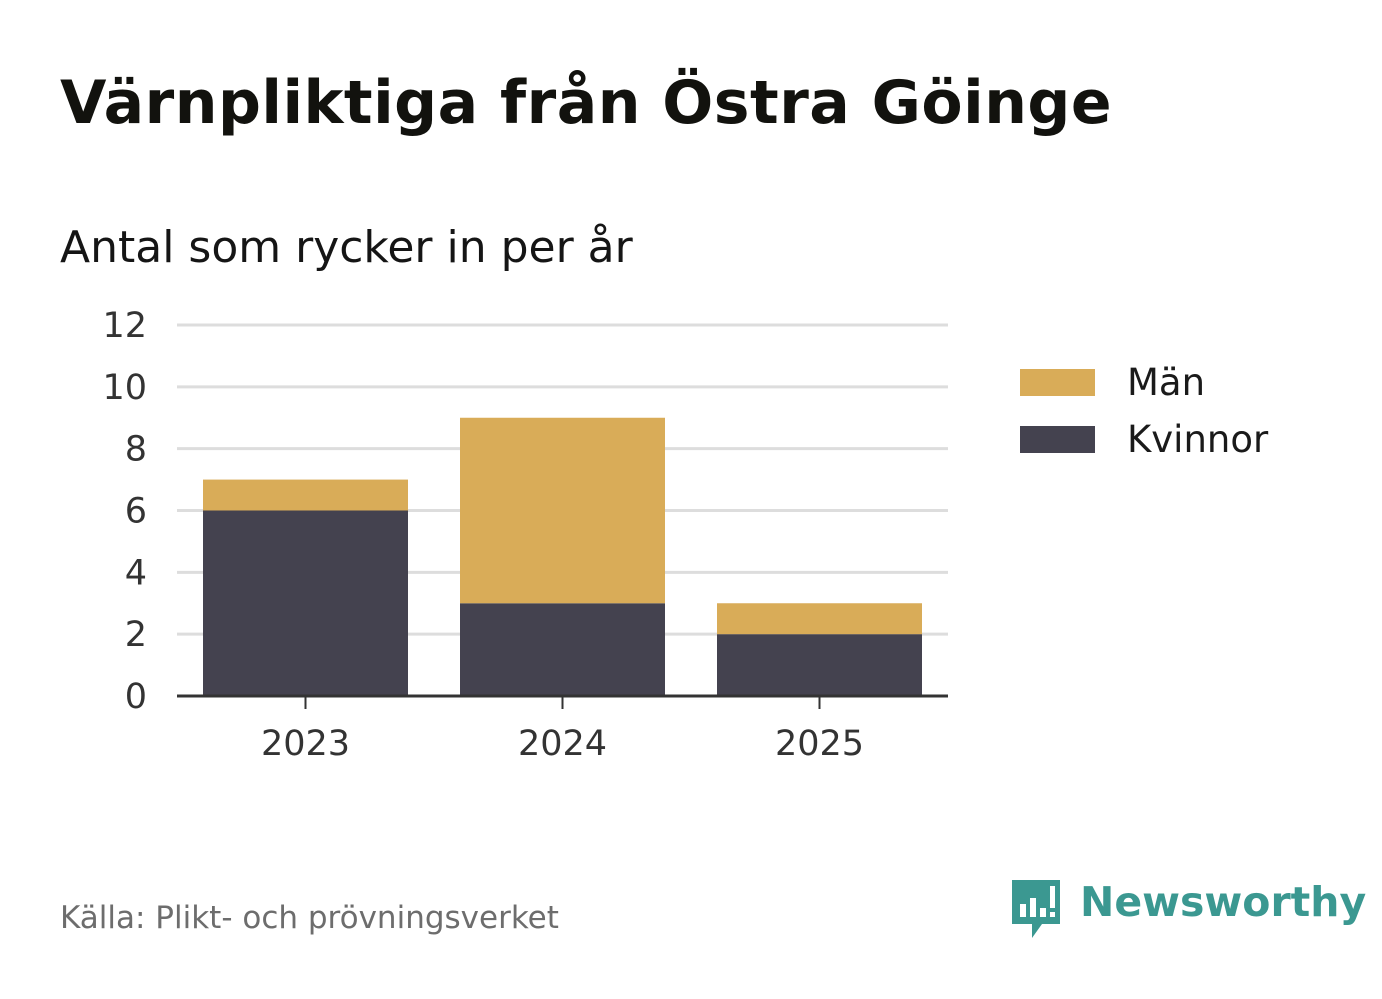  Describe the element at coordinates (819, 619) in the screenshot. I see `bar-2025-män` at that location.